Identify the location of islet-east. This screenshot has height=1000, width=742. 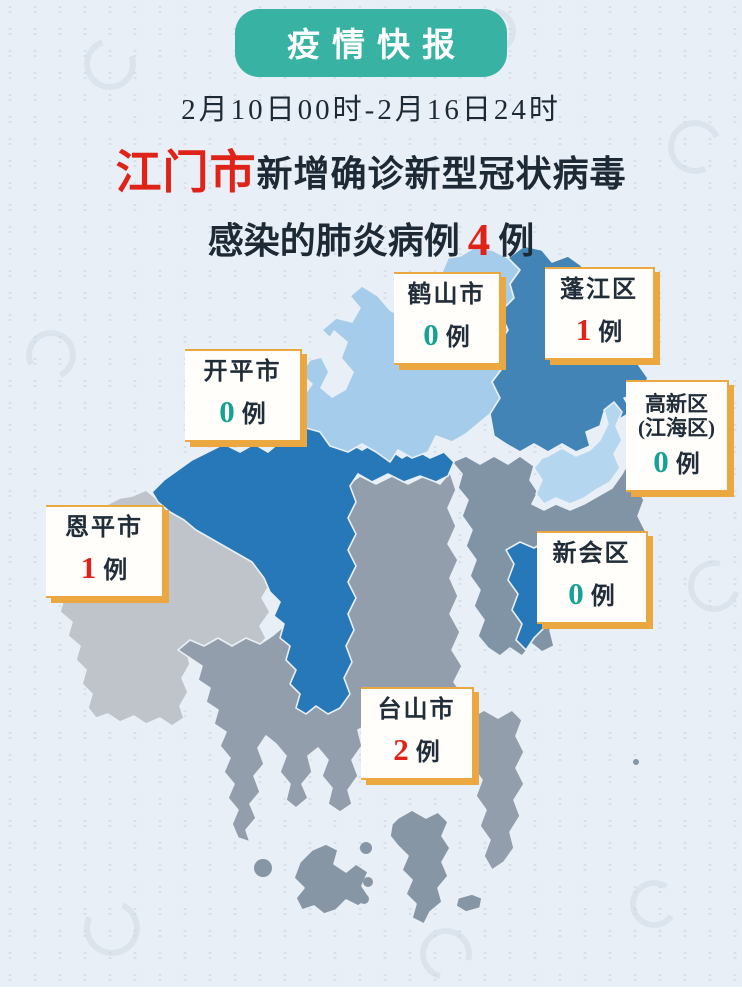
(469, 903).